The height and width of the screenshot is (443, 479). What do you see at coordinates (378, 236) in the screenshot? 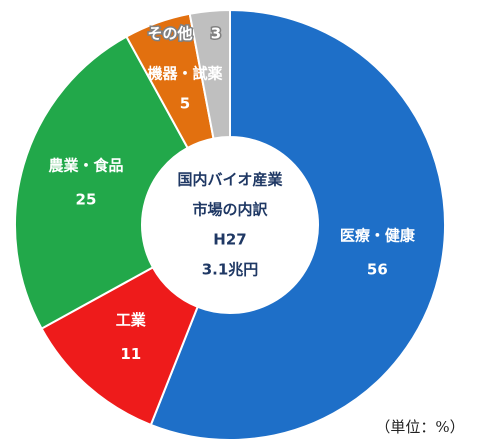
I see `data-label-name: 医療・健康` at bounding box center [378, 236].